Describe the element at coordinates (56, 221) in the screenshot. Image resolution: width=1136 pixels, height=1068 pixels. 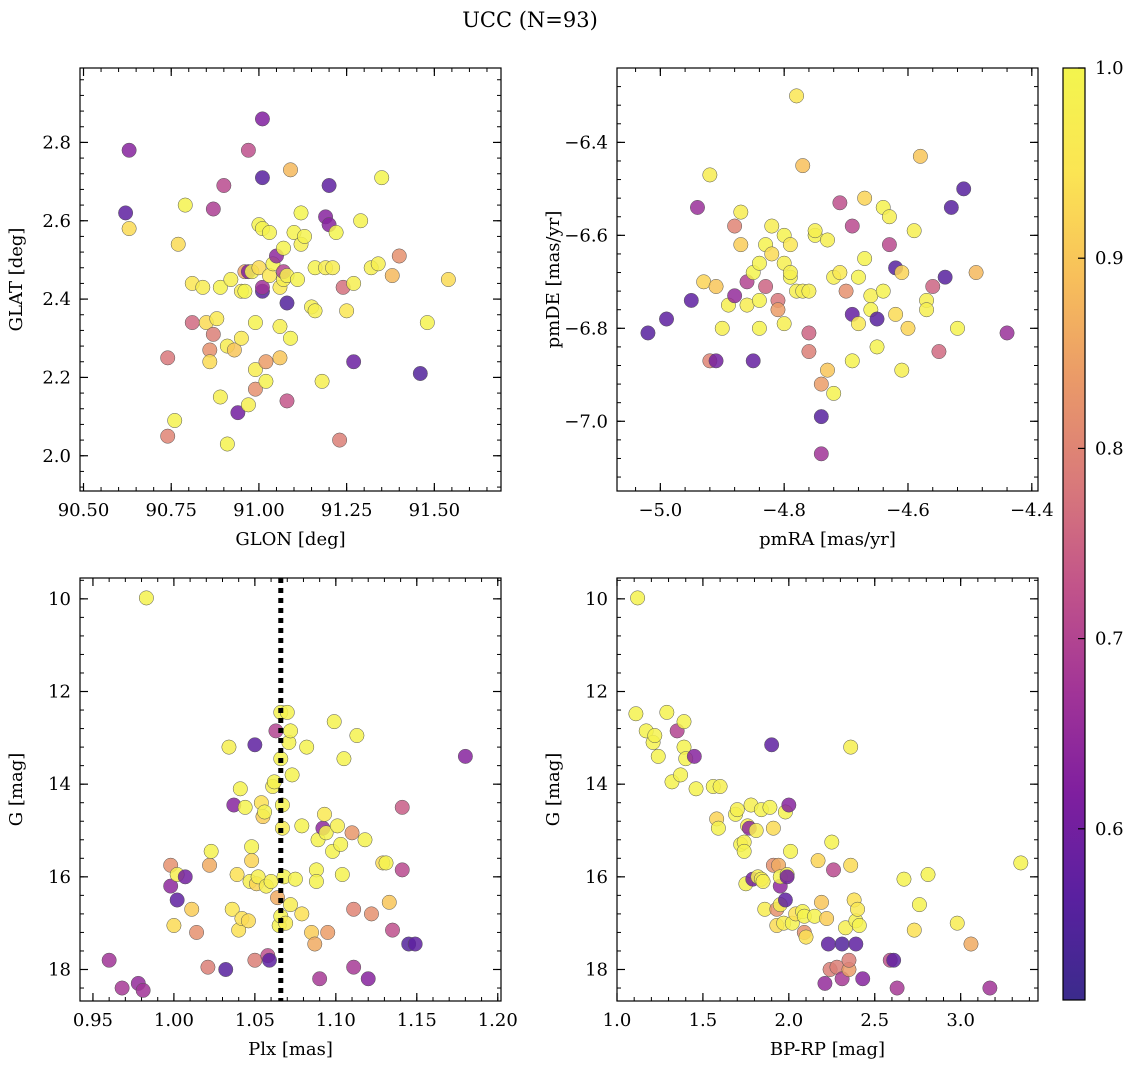
I see `y-tick-label: 2.6` at that location.